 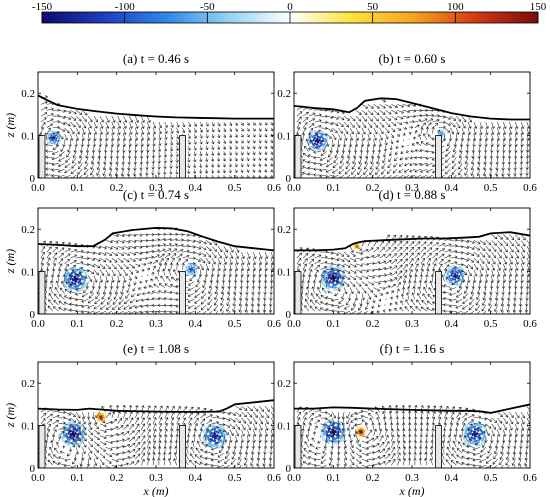 What do you see at coordinates (373, 7) in the screenshot?
I see `colorbar-tick-label: 50` at bounding box center [373, 7].